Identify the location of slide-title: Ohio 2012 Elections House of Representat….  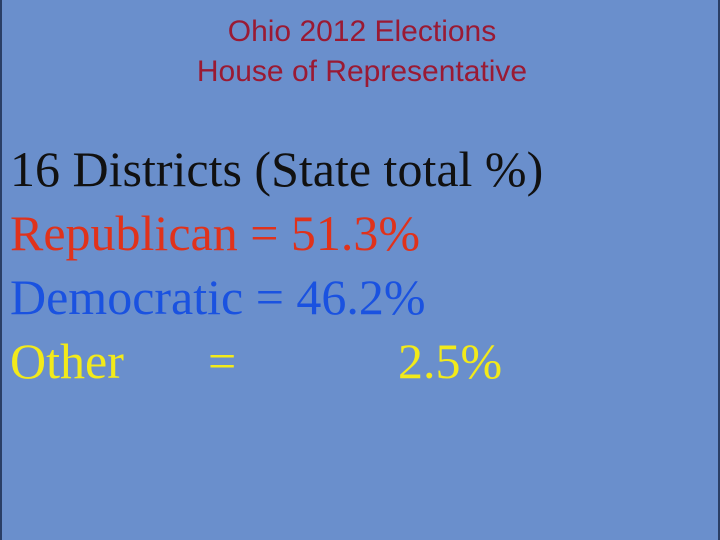
(361, 52).